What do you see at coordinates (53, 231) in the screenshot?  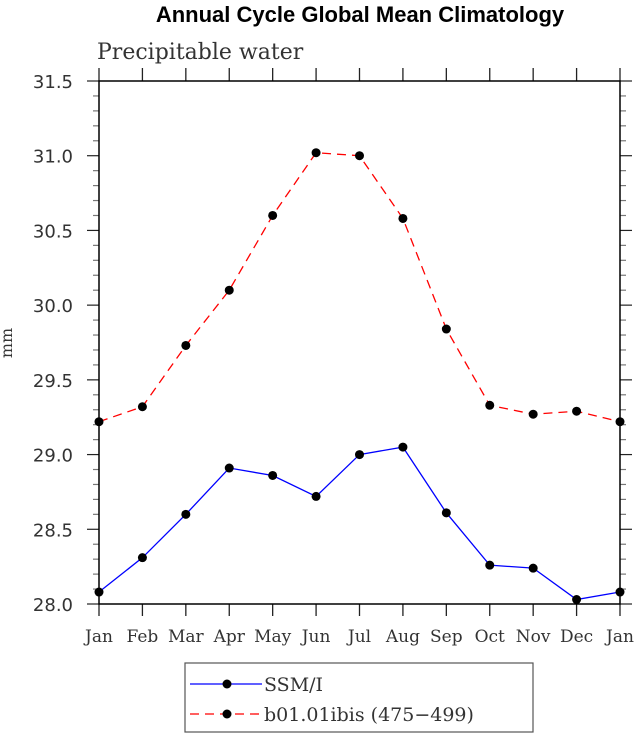 I see `y-tick-label: 30.5` at bounding box center [53, 231].